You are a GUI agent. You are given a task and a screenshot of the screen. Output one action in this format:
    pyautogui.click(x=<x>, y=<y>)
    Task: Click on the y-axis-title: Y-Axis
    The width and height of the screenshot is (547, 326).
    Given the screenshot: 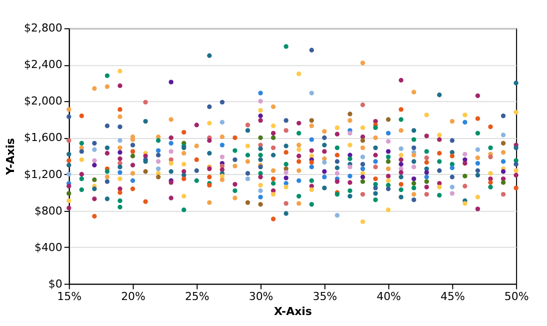 What is the action you would take?
    pyautogui.click(x=10, y=157)
    